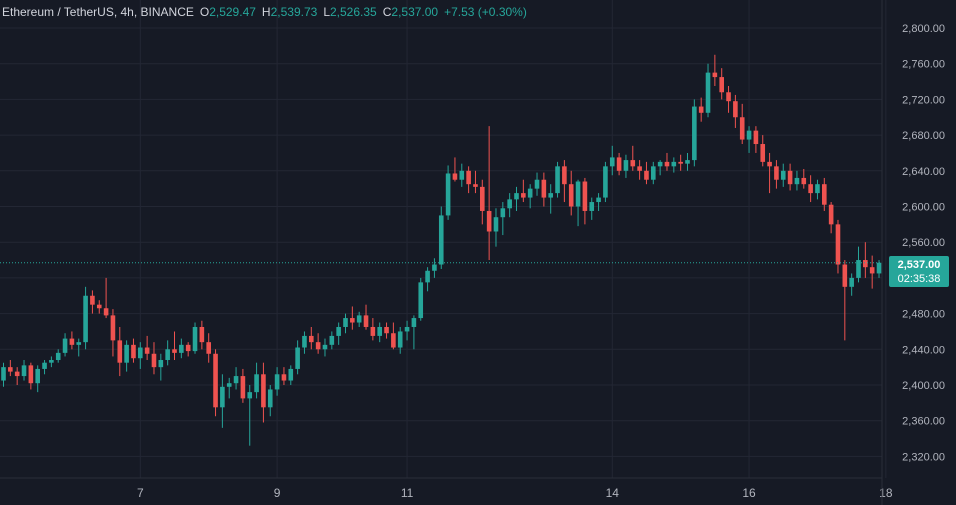  Describe the element at coordinates (613, 493) in the screenshot. I see `x-tick-label: 14` at that location.